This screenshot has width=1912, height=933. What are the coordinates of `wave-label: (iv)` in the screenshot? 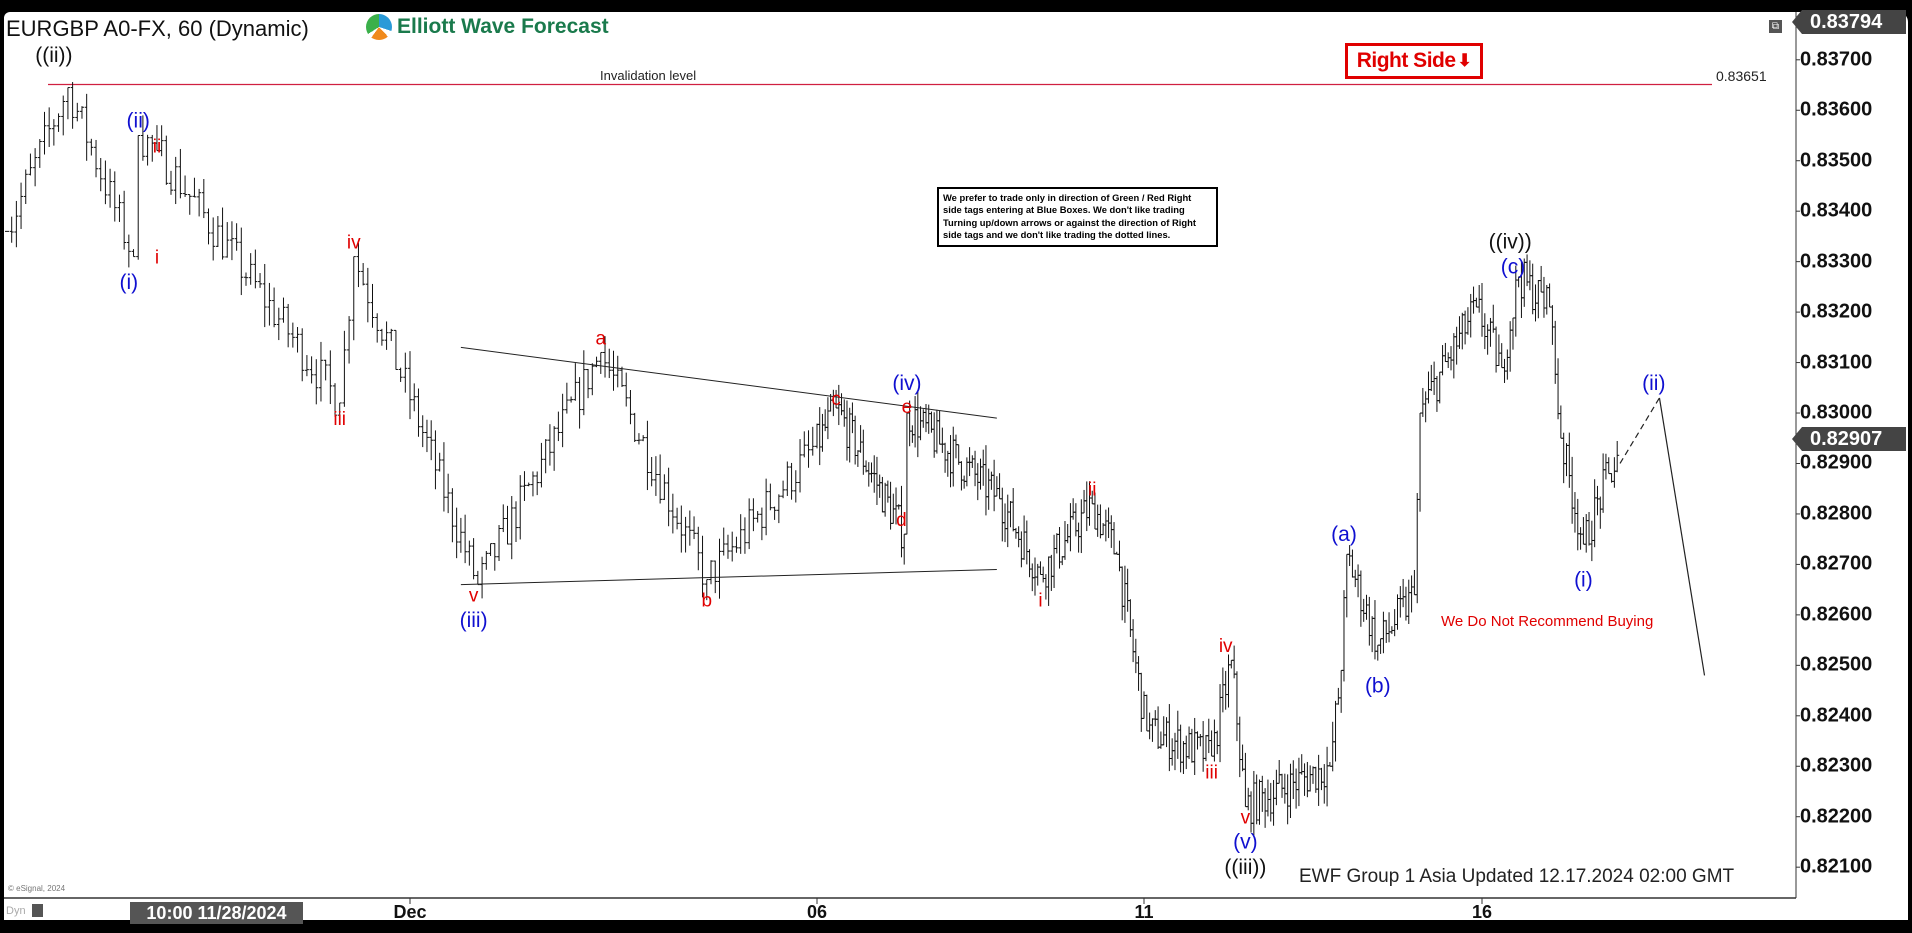 It's located at (906, 383).